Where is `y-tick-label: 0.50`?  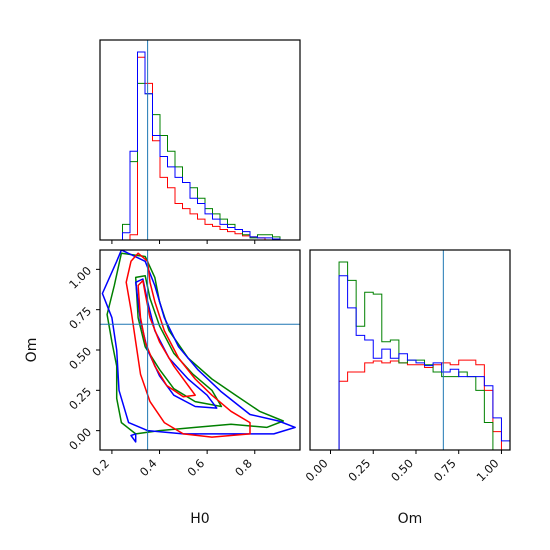
y-tick-label: 0.50 is located at coordinates (80, 358).